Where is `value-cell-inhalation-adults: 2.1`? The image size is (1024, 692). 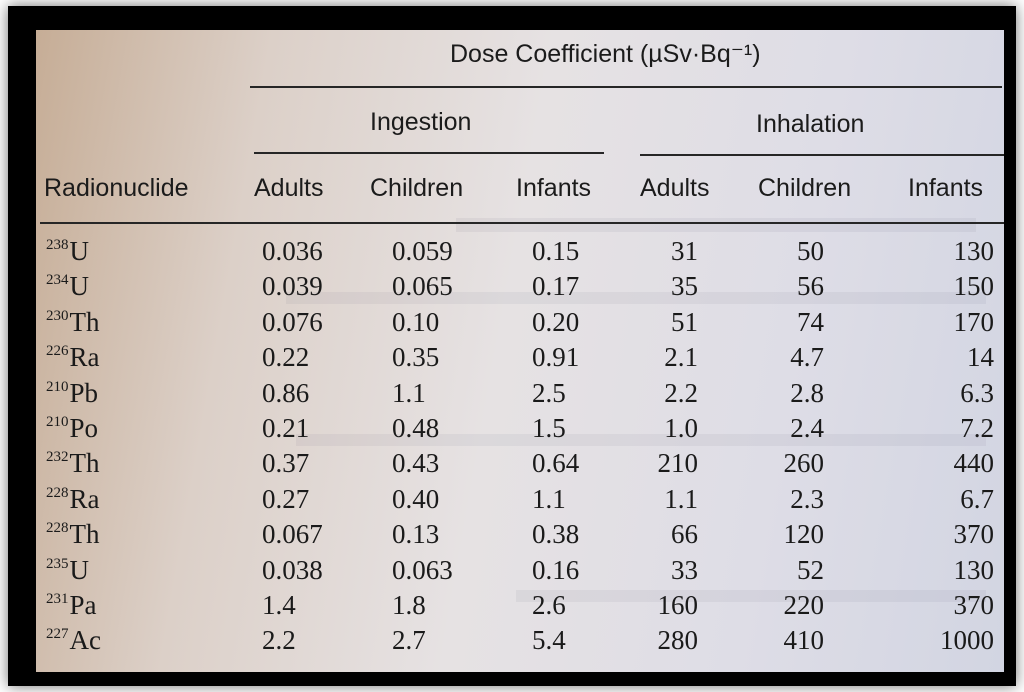
value-cell-inhalation-adults: 2.1 is located at coordinates (681, 357).